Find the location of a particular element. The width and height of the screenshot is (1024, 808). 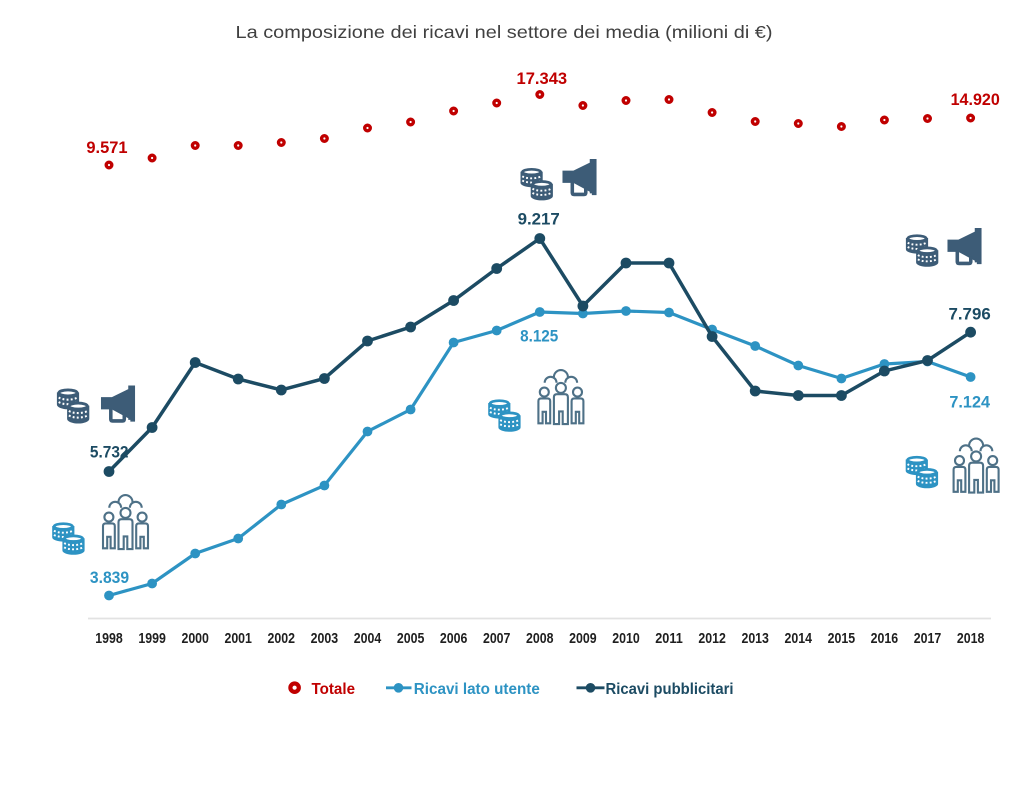

svg-text: 2011 is located at coordinates (669, 638).